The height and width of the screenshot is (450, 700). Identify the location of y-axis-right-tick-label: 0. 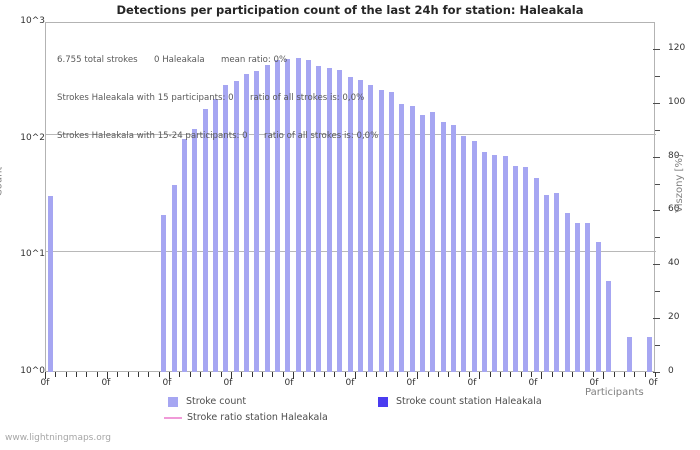
(671, 371).